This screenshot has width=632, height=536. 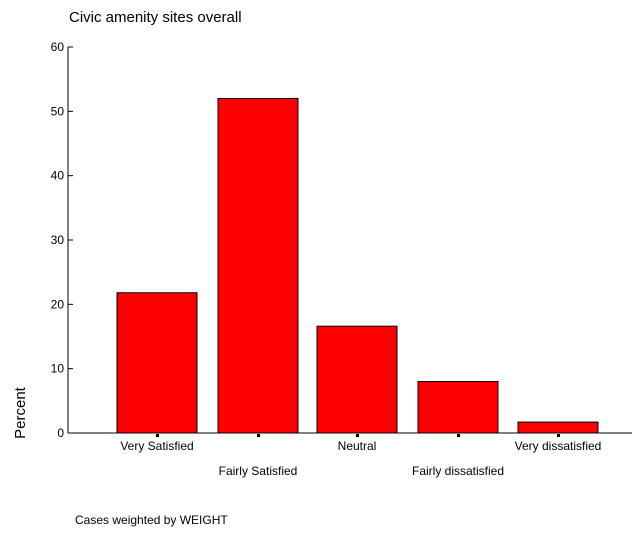 What do you see at coordinates (58, 111) in the screenshot?
I see `y-tick-label-5: 50` at bounding box center [58, 111].